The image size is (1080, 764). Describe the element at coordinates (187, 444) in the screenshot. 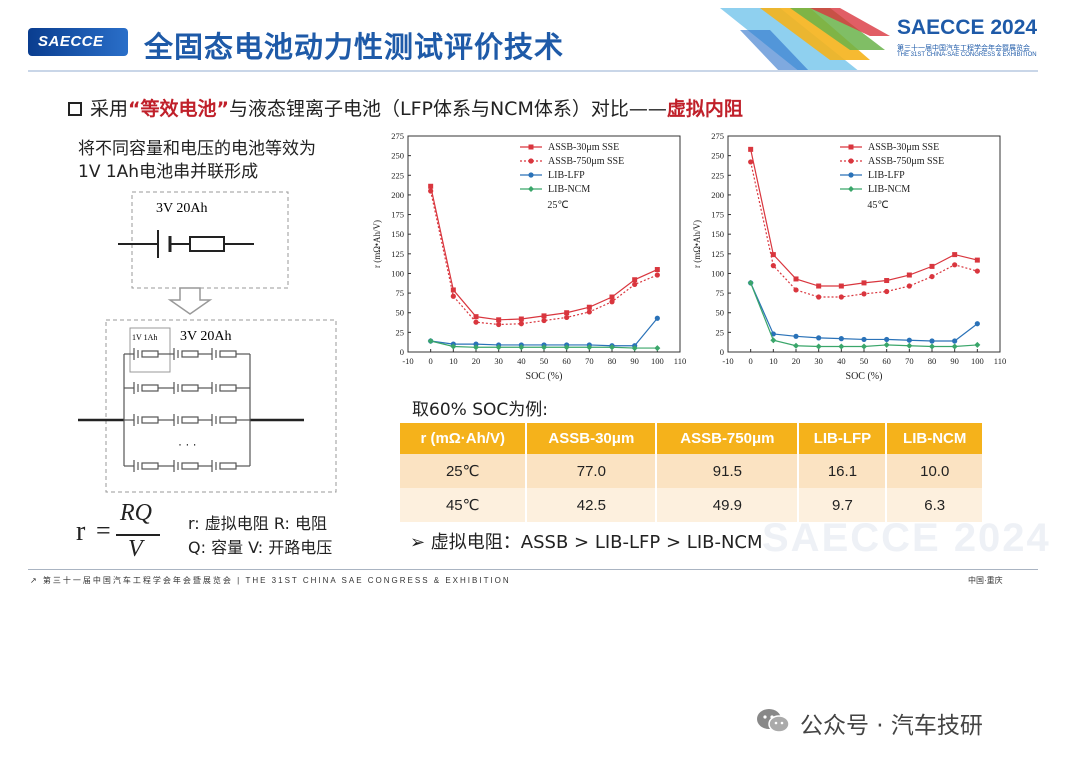

I see `ellipsis: · · ·` at that location.